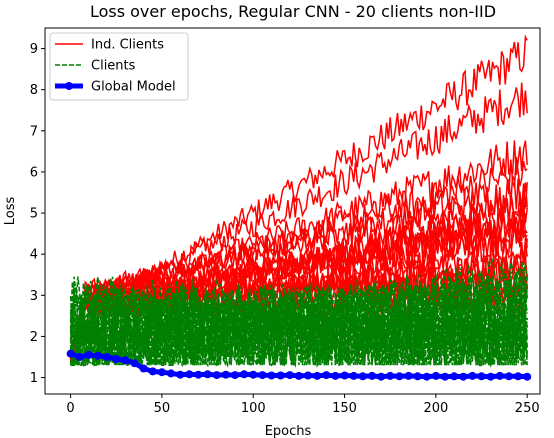  I want to click on y-tick-label: 1, so click(34, 378).